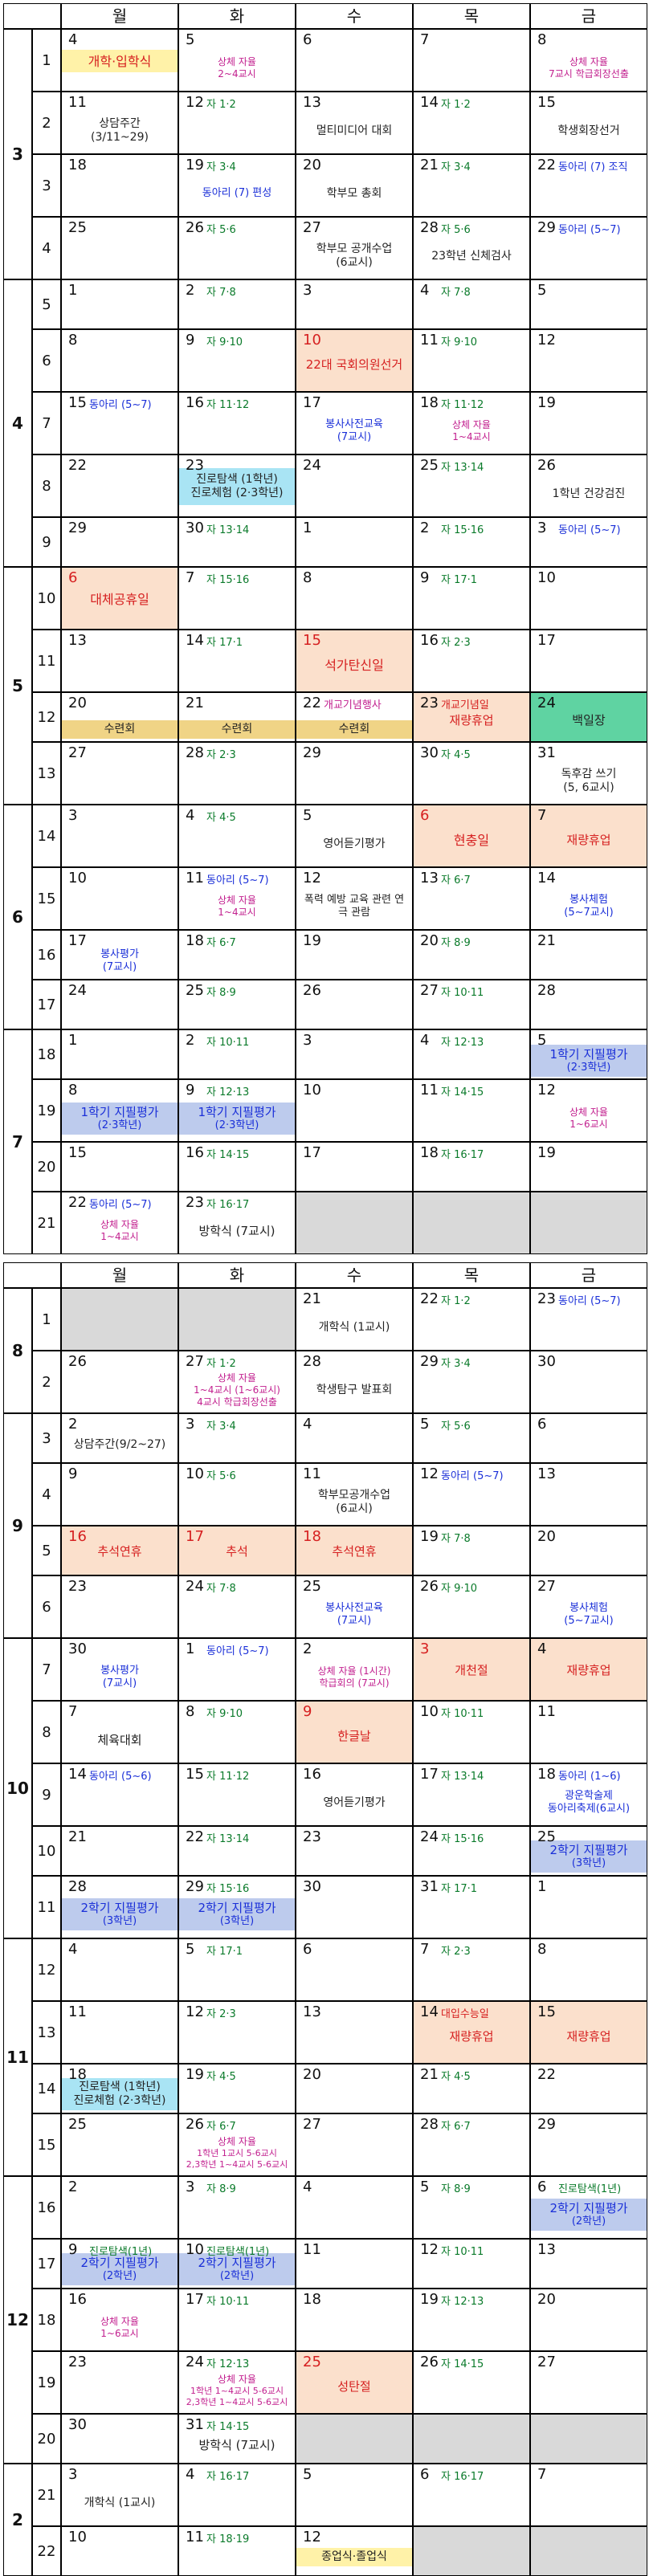 The width and height of the screenshot is (649, 2576). I want to click on day-cell: 17, so click(588, 661).